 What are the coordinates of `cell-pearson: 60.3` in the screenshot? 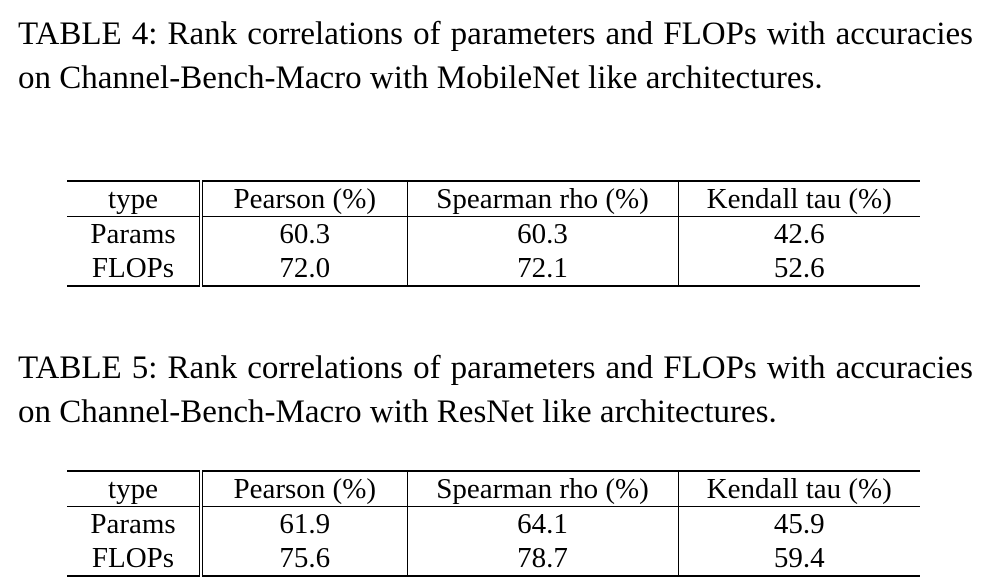 It's located at (304, 233).